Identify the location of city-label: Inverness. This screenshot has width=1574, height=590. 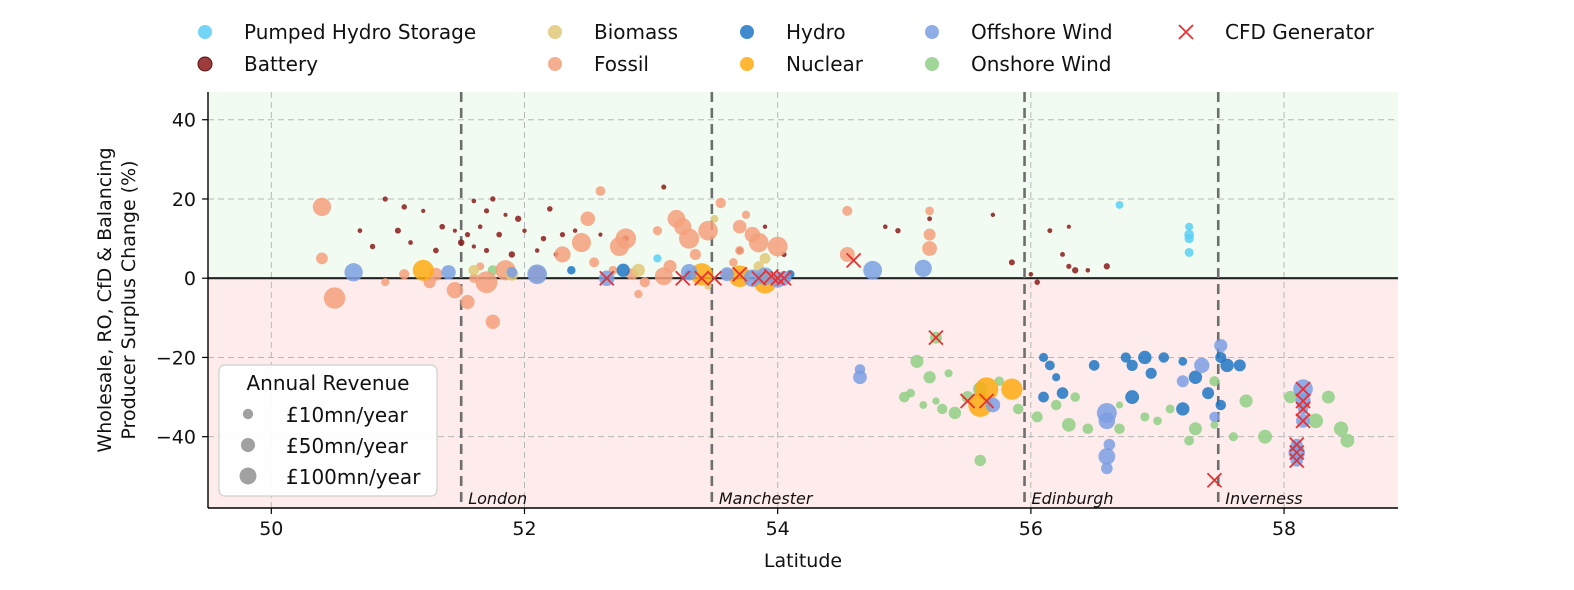
(1263, 498).